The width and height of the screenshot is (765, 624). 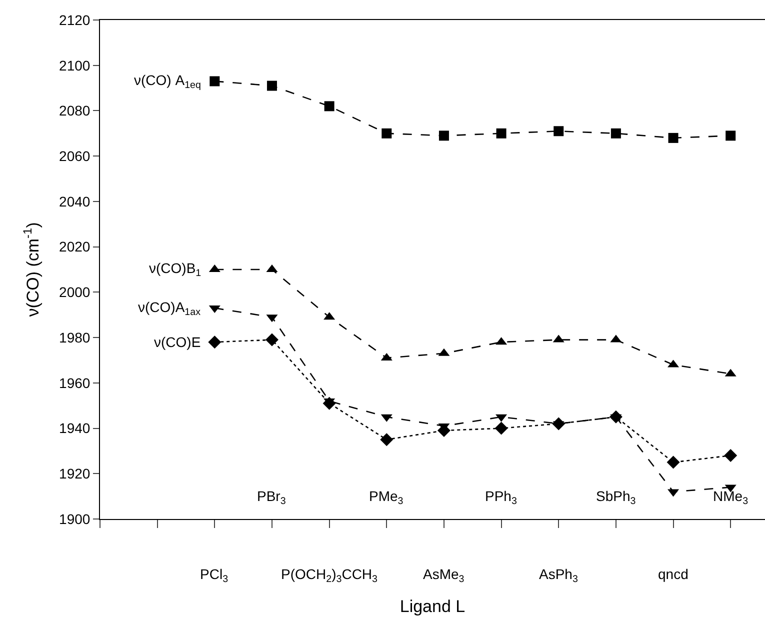 What do you see at coordinates (167, 81) in the screenshot?
I see `series-label: ν(CO) A$_{1eq}$` at bounding box center [167, 81].